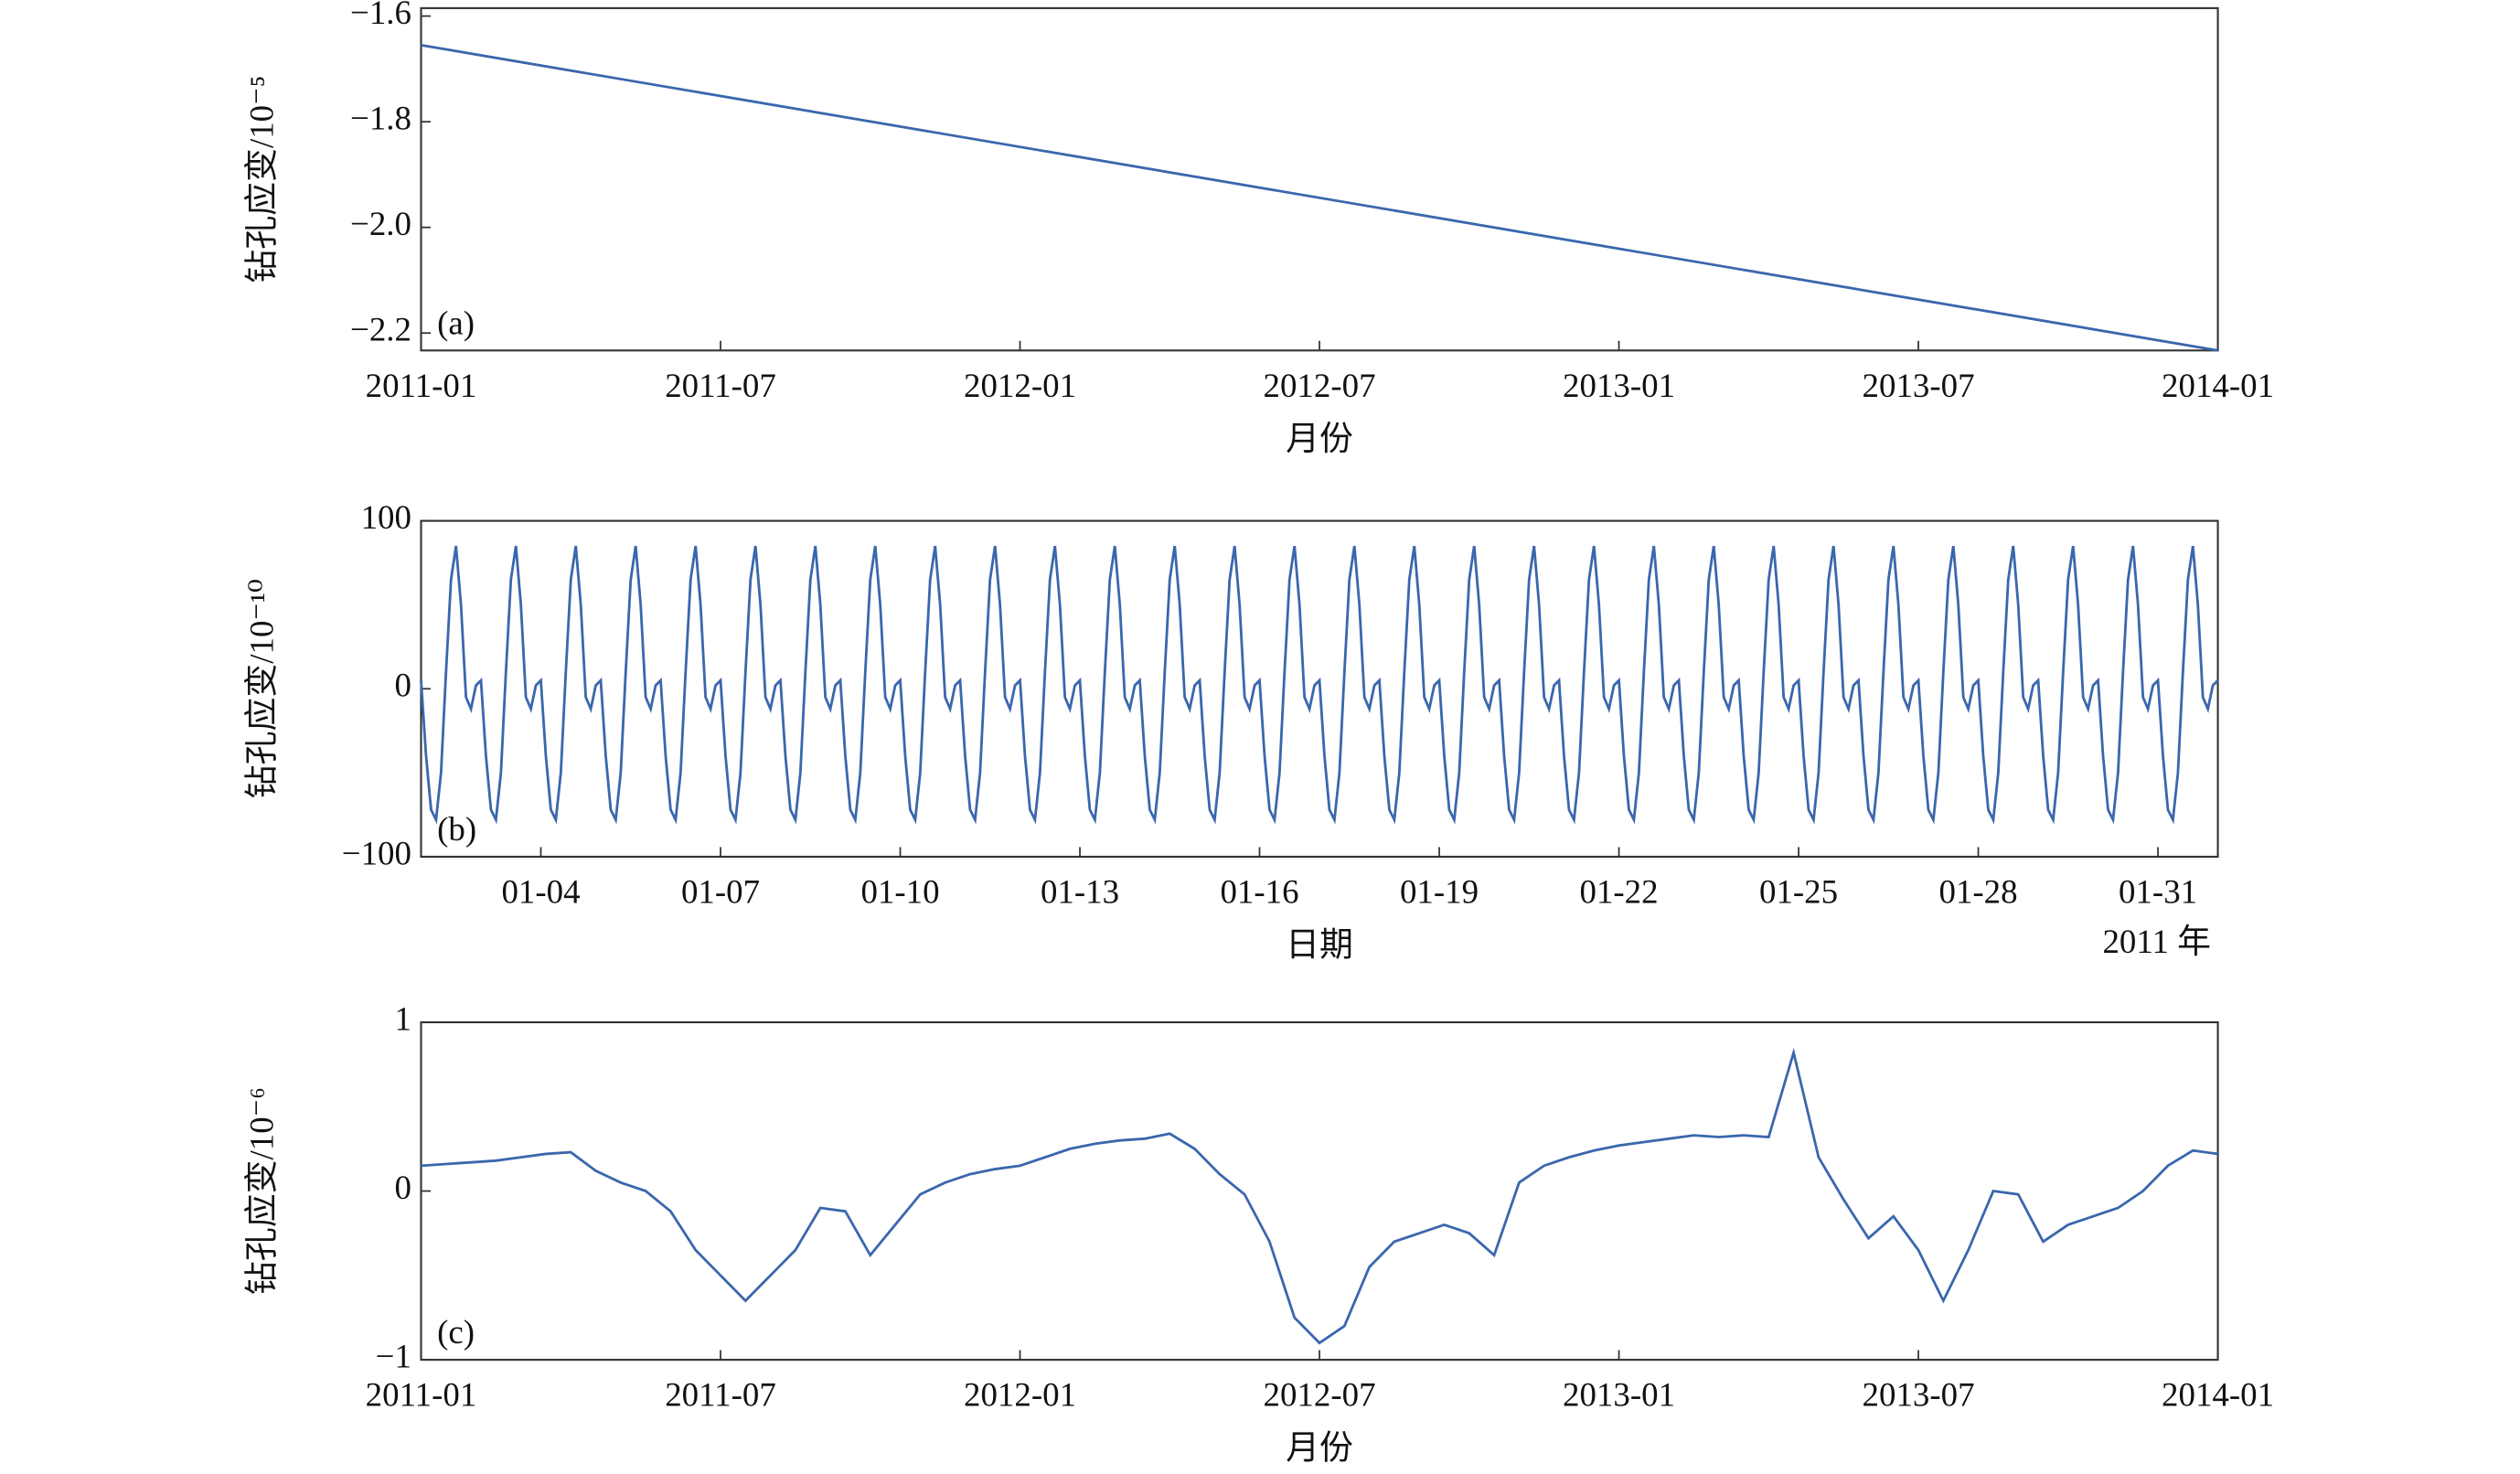 This screenshot has height=1474, width=2520. What do you see at coordinates (380, 223) in the screenshot?
I see `y-tick-label: −2.0` at bounding box center [380, 223].